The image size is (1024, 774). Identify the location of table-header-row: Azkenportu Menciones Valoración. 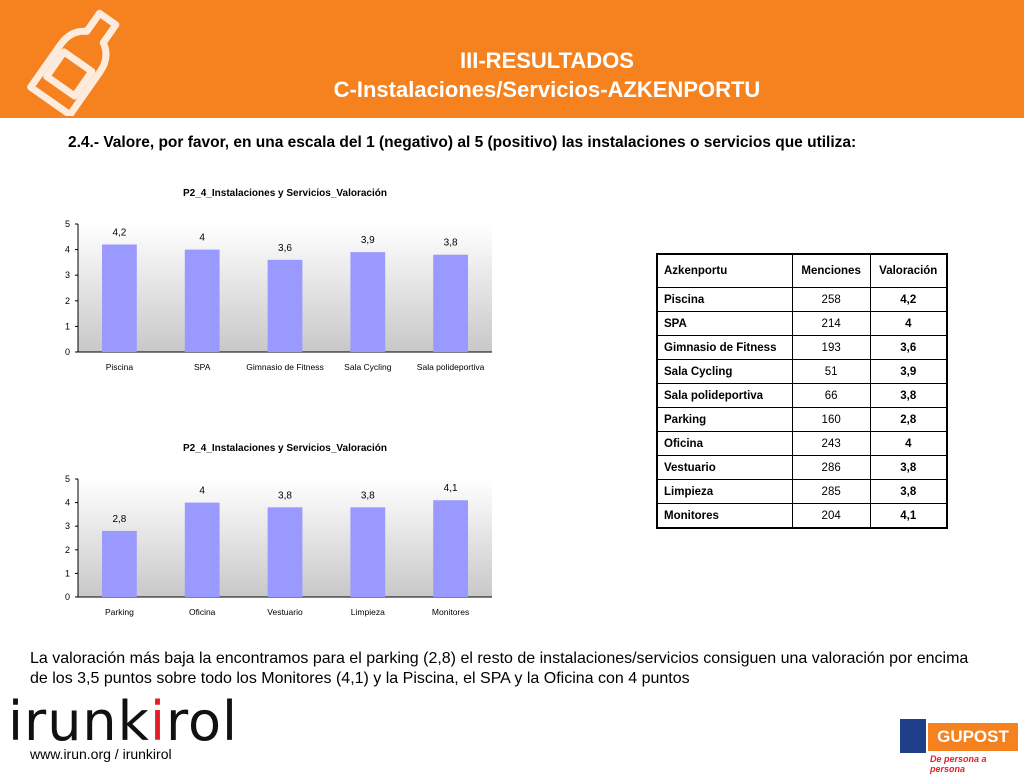
(802, 270).